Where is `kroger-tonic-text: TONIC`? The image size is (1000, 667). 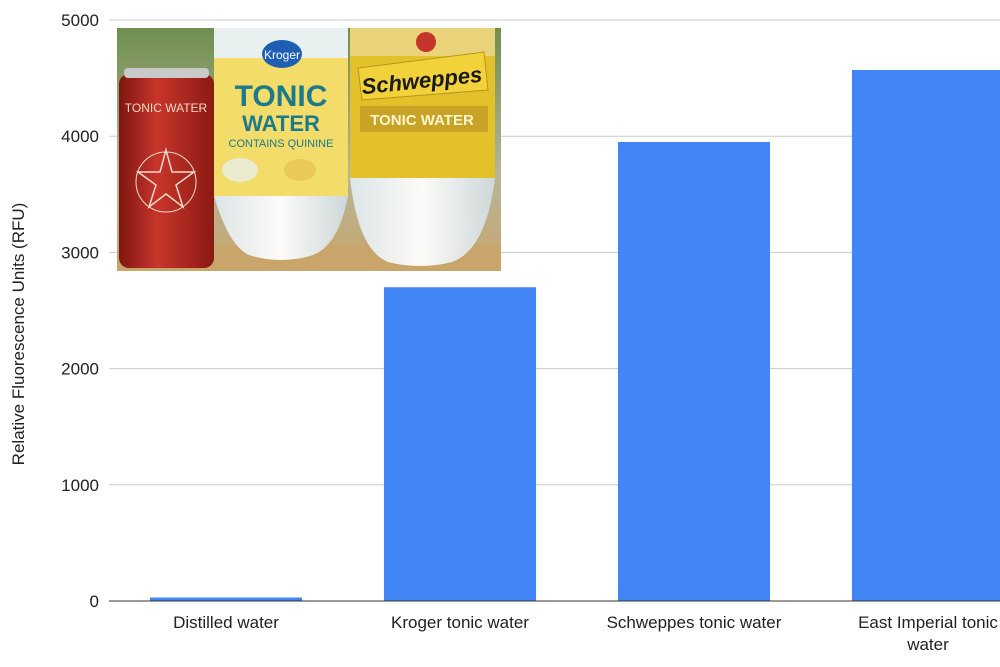
kroger-tonic-text: TONIC is located at coordinates (281, 96).